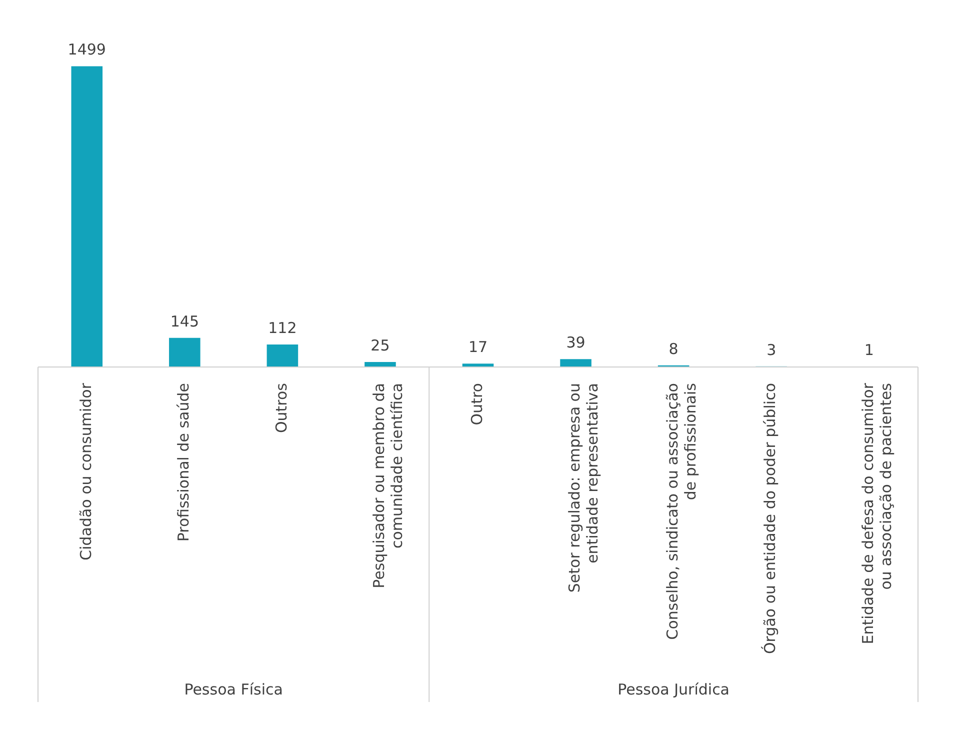 The image size is (960, 734). What do you see at coordinates (388, 485) in the screenshot?
I see `x-tick-label: Pesquisador ou membro da comunidade científica` at bounding box center [388, 485].